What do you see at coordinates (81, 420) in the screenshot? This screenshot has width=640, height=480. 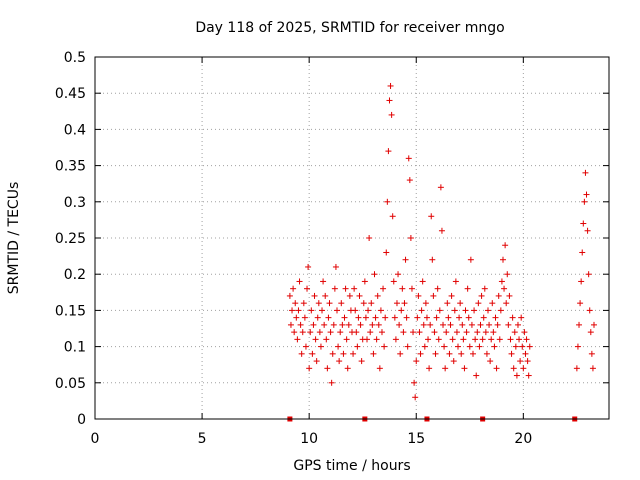 I see `y-tick-label: 0` at bounding box center [81, 420].